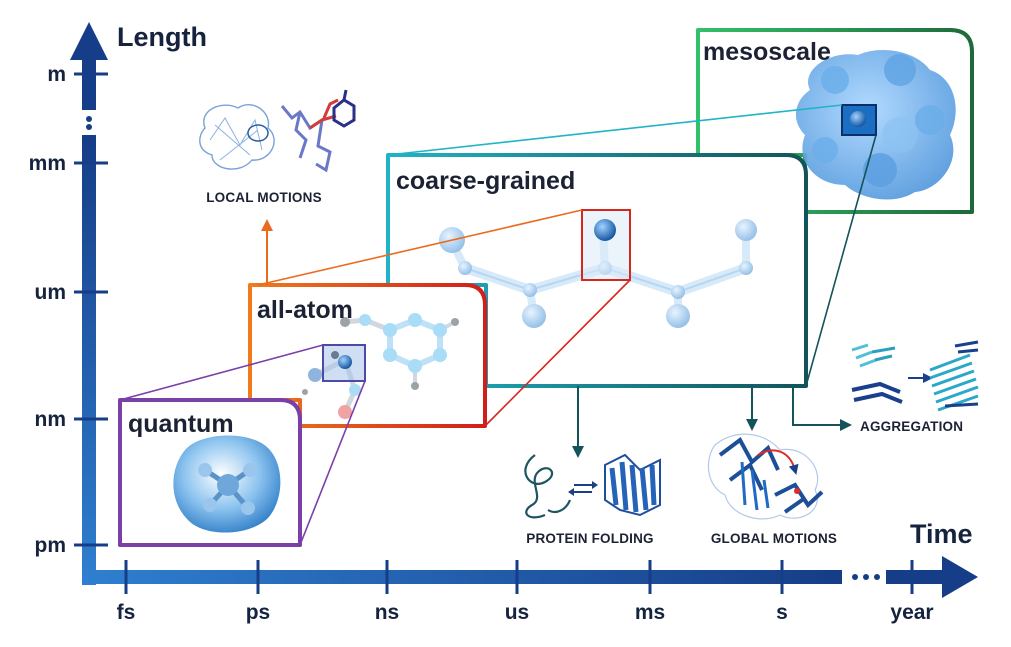  I want to click on folding-equilibrium-icon, so click(592, 486).